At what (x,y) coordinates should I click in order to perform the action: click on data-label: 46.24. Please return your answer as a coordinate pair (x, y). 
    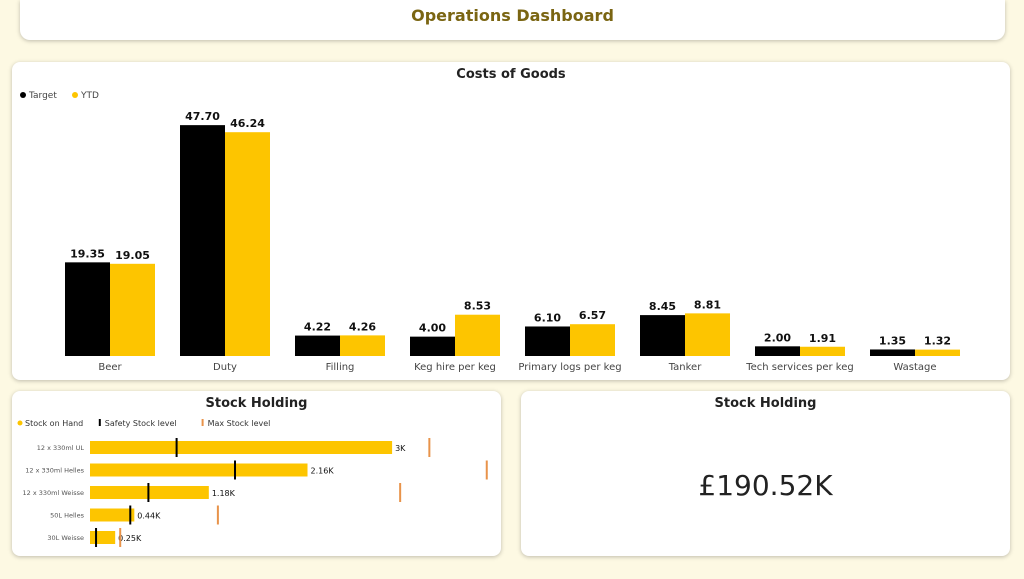
    Looking at the image, I should click on (247, 123).